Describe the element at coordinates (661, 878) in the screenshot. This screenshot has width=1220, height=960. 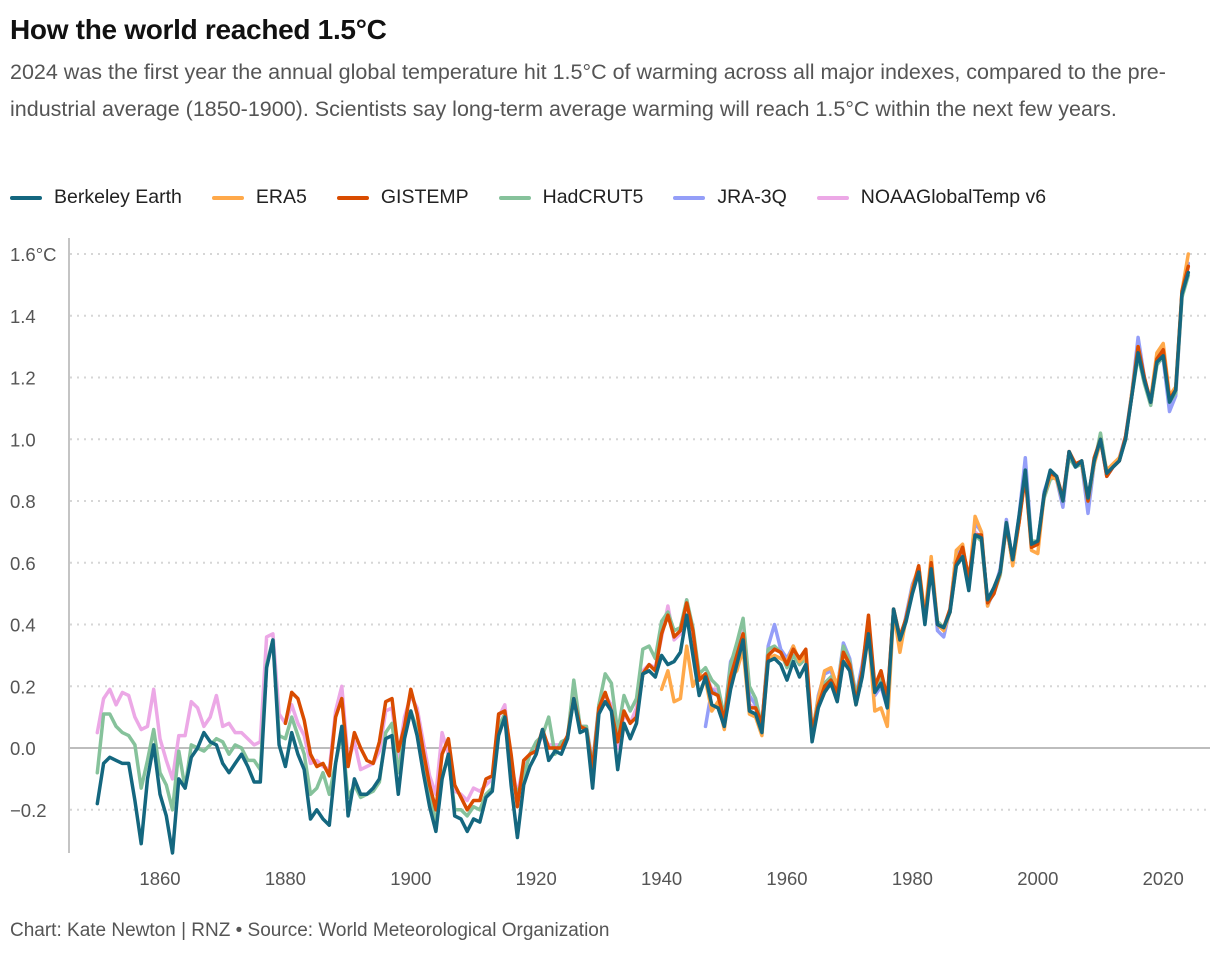
I see `x-tick-label: 1940` at that location.